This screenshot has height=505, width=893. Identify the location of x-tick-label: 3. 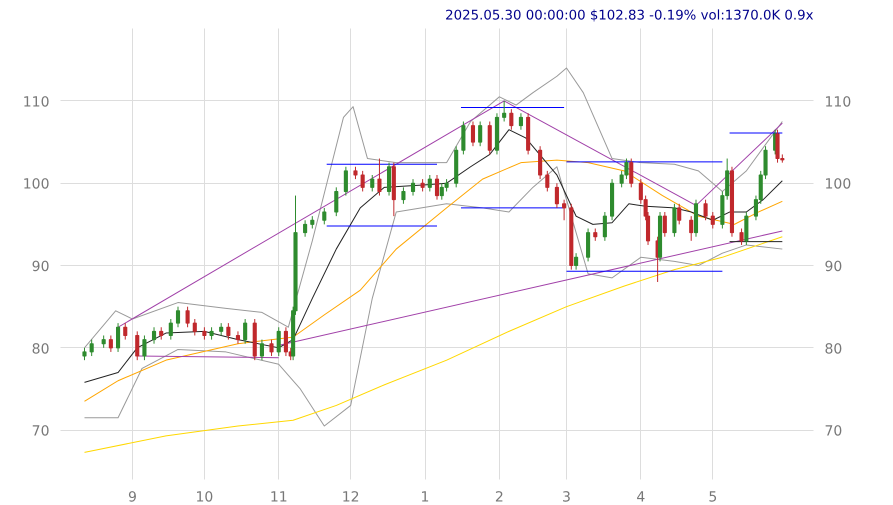
(566, 497).